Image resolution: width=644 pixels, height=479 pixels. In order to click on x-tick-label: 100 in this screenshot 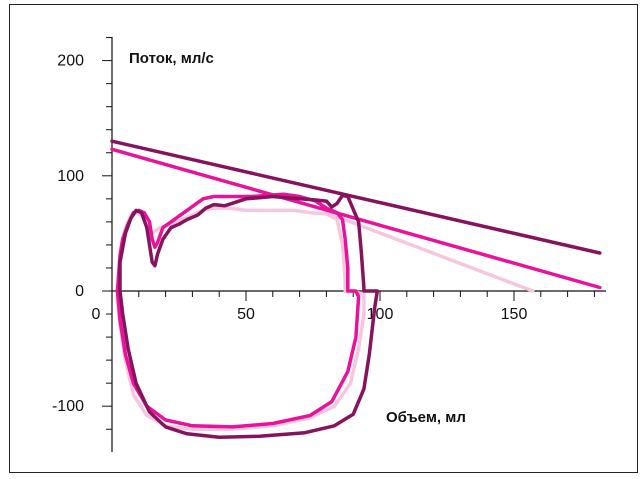, I will do `click(380, 314)`.